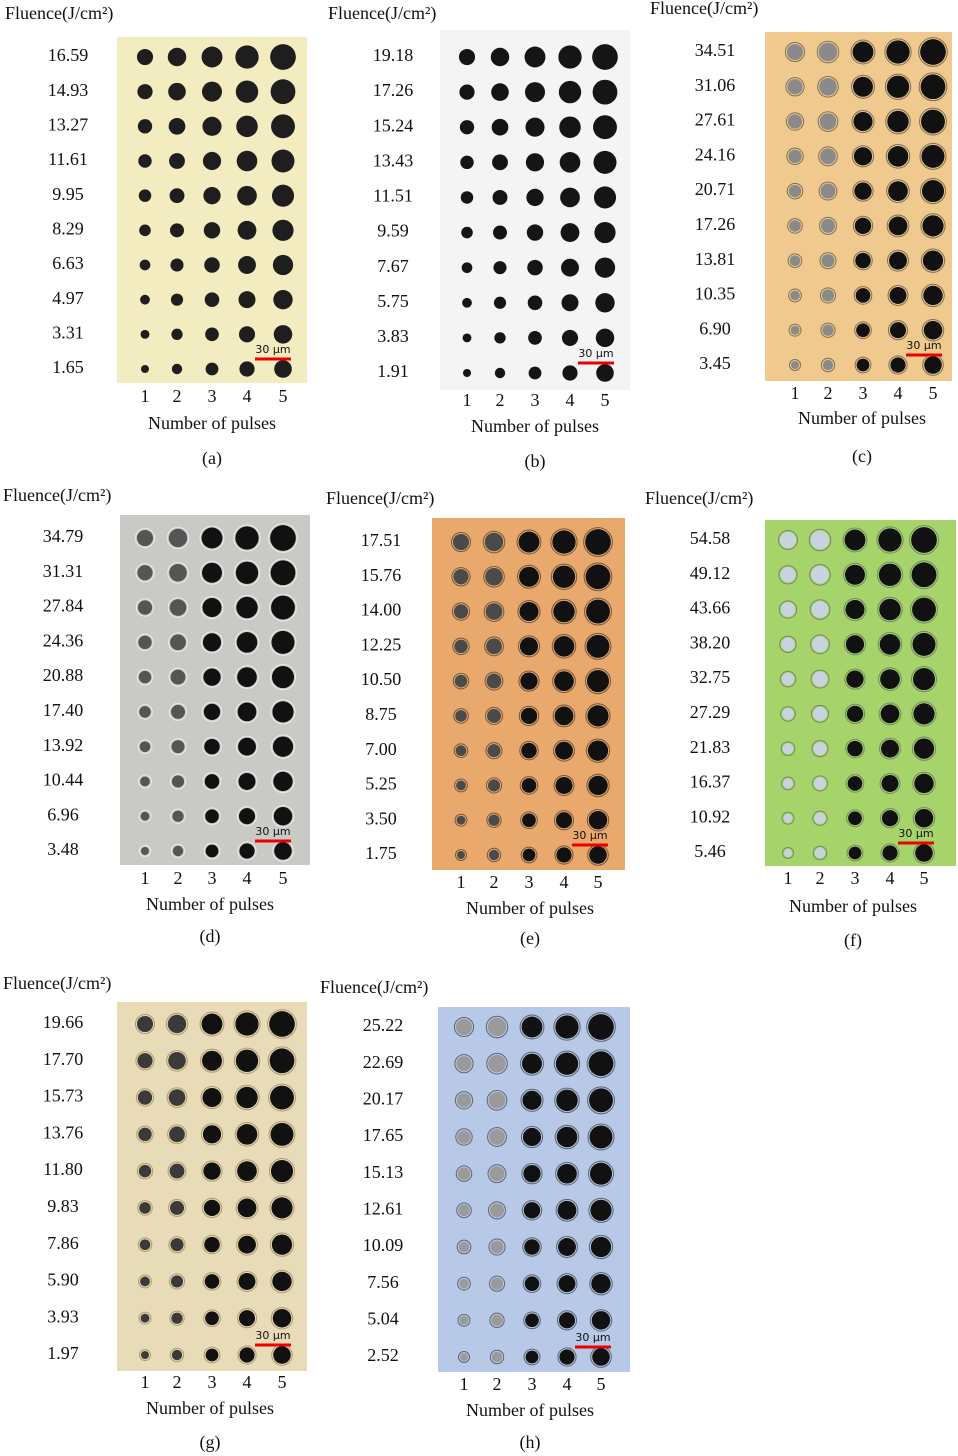  I want to click on fluence-value: 31.06, so click(715, 85).